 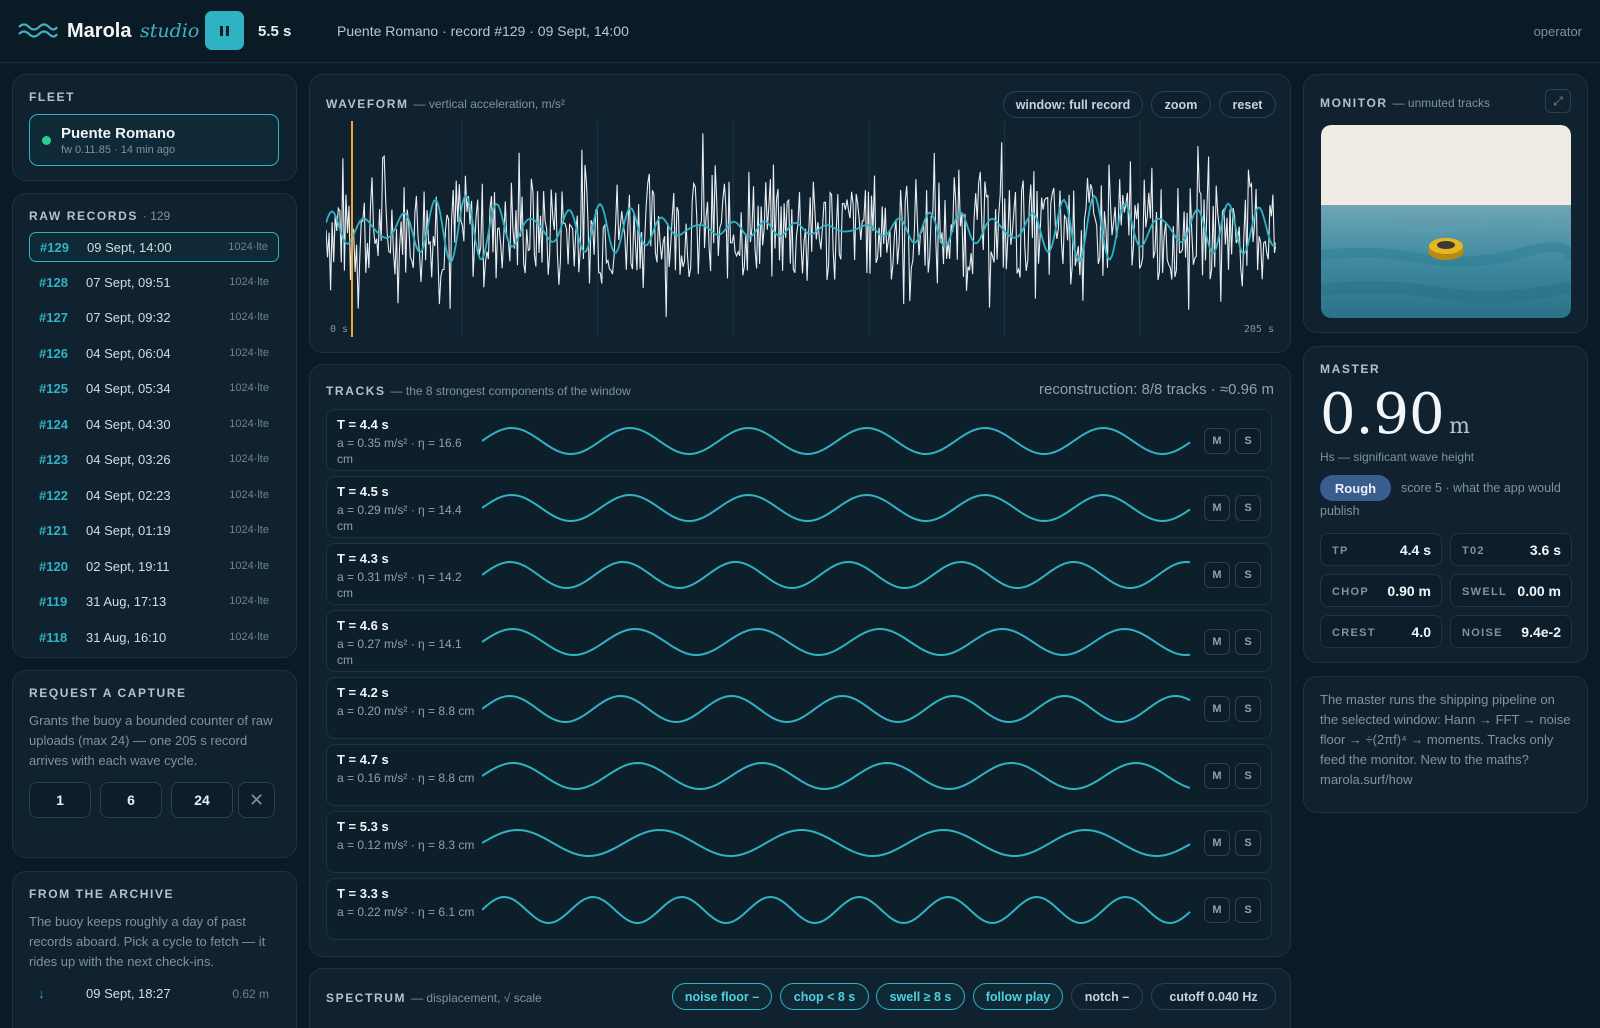 What do you see at coordinates (1381, 631) in the screenshot?
I see `stat-crest: CREST 4.0` at bounding box center [1381, 631].